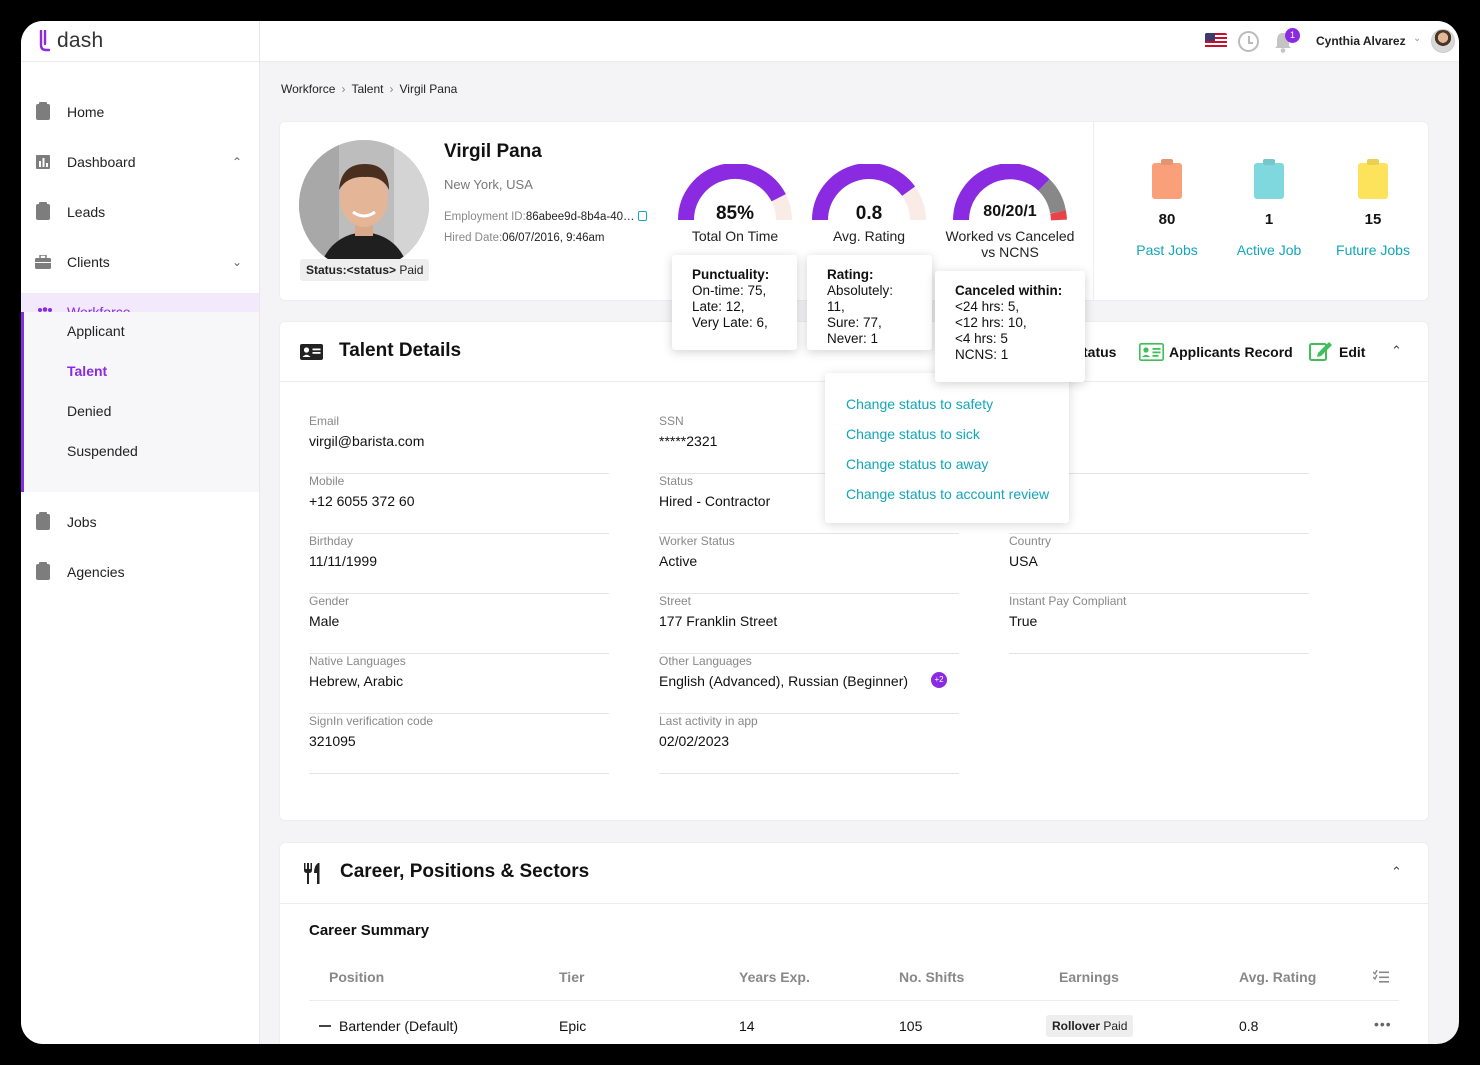  I want to click on section-divider, so click(854, 903).